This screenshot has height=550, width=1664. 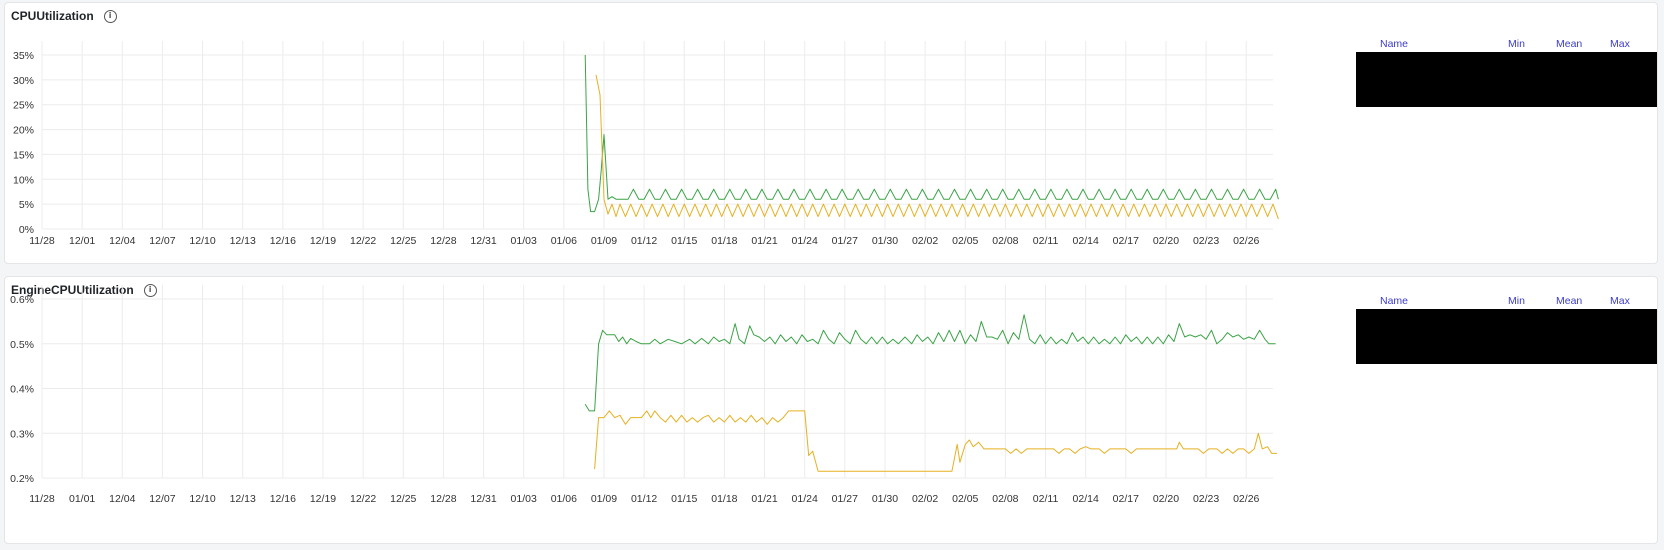 What do you see at coordinates (22, 434) in the screenshot?
I see `y-tick-label: 0.3%` at bounding box center [22, 434].